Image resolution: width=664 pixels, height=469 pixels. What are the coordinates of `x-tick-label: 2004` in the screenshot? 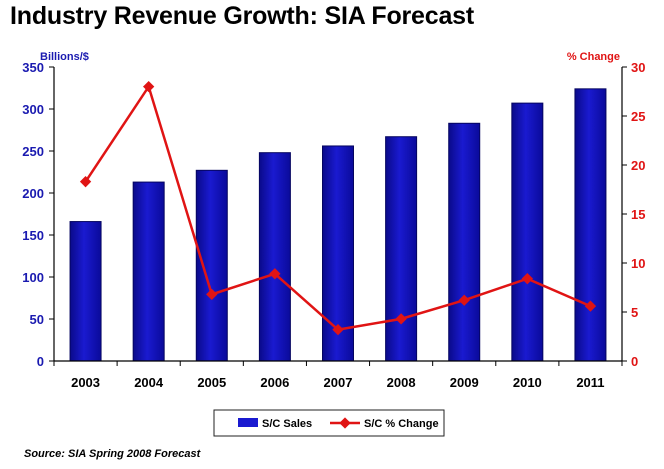 It's located at (149, 382).